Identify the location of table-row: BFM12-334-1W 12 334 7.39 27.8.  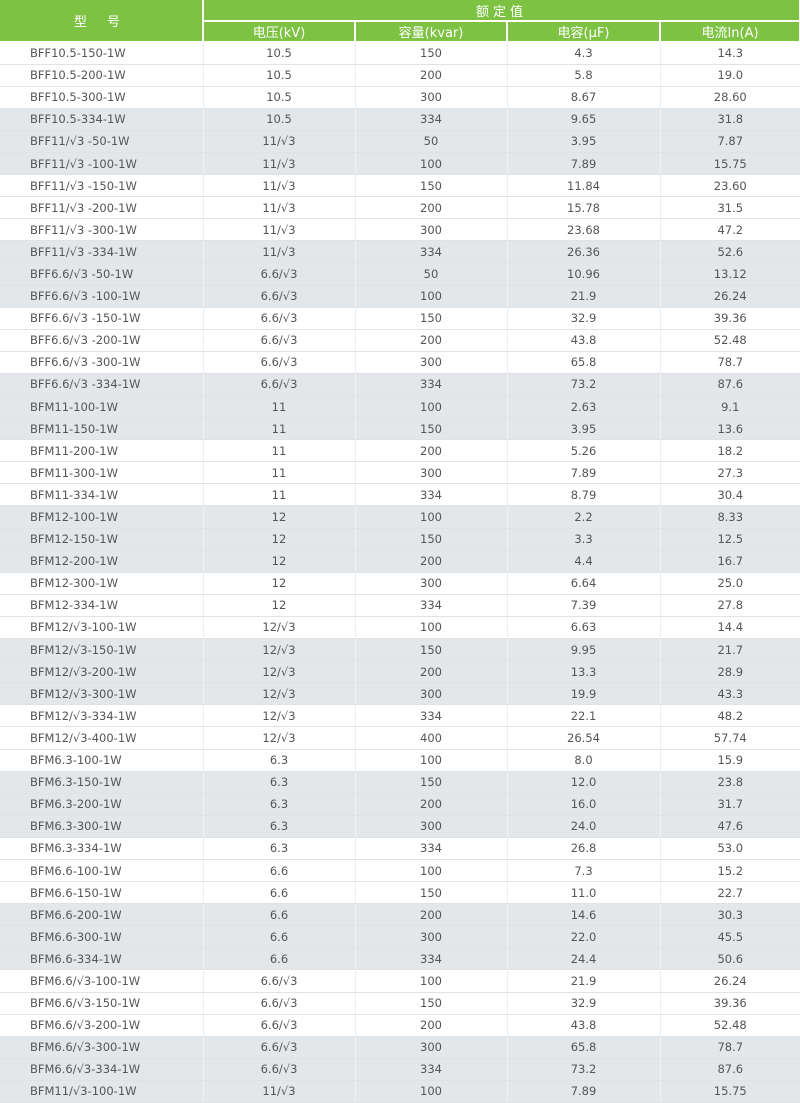
(400, 605).